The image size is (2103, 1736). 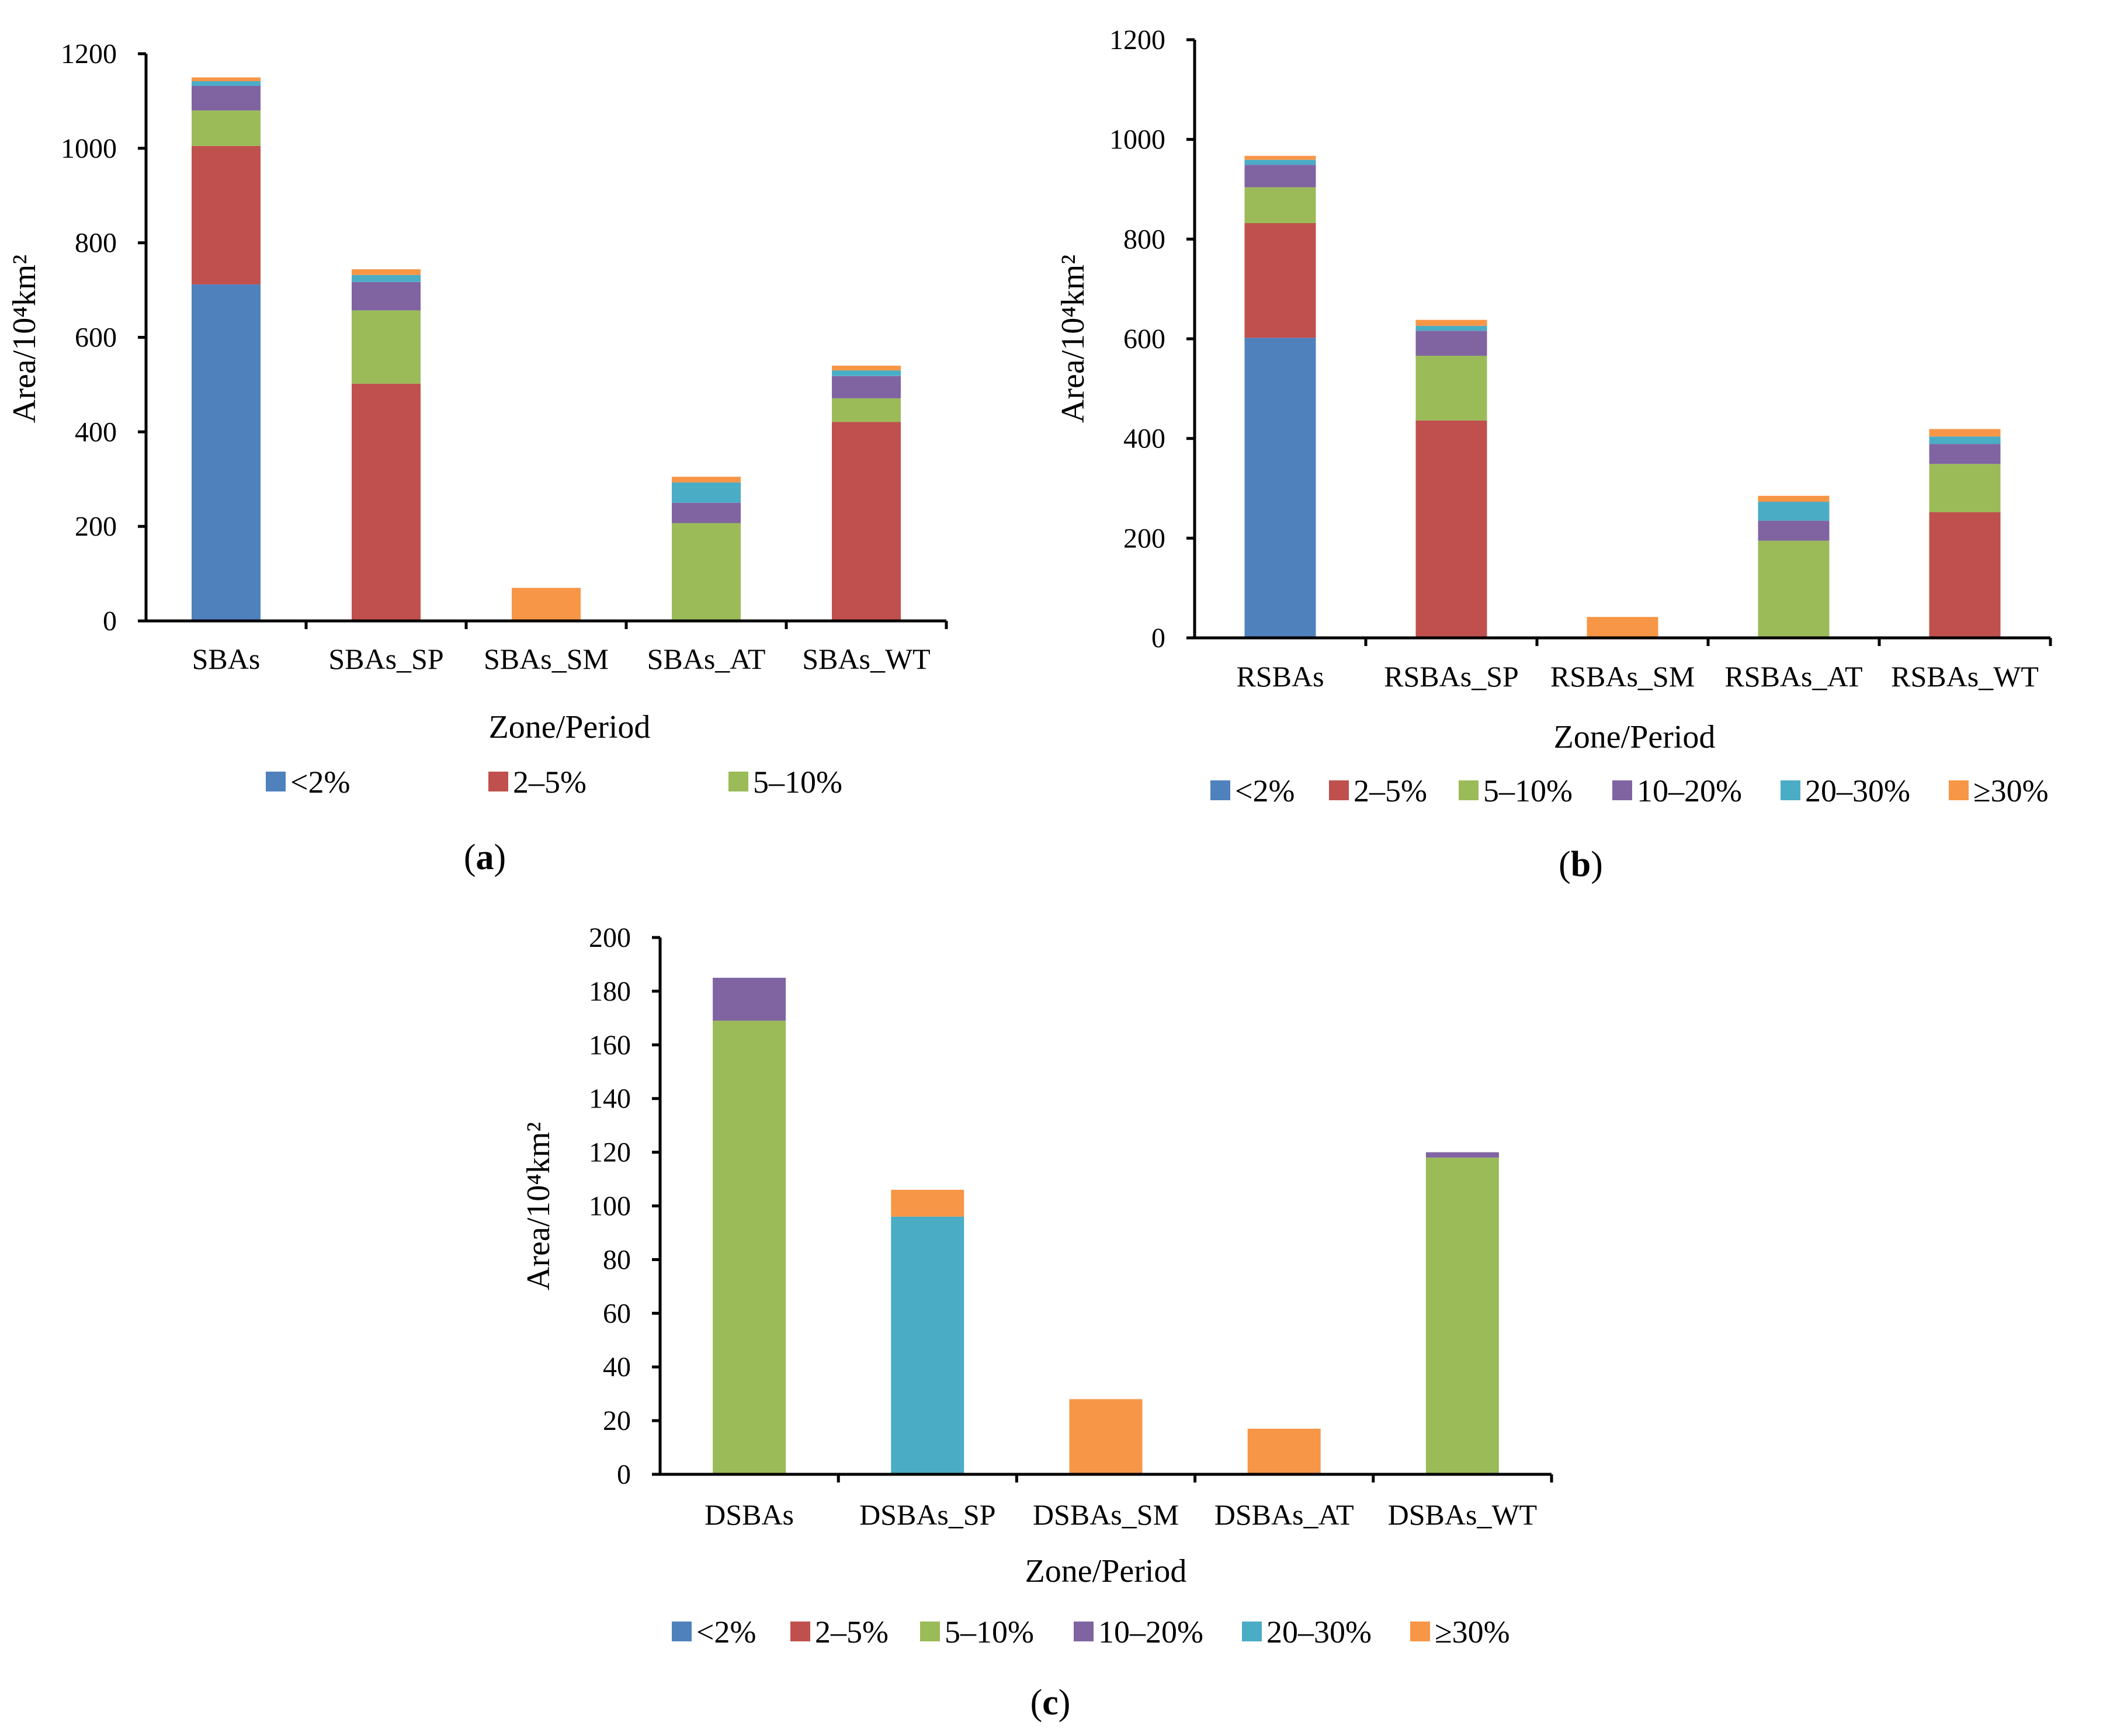 I want to click on y-tick-label: 20, so click(x=617, y=1420).